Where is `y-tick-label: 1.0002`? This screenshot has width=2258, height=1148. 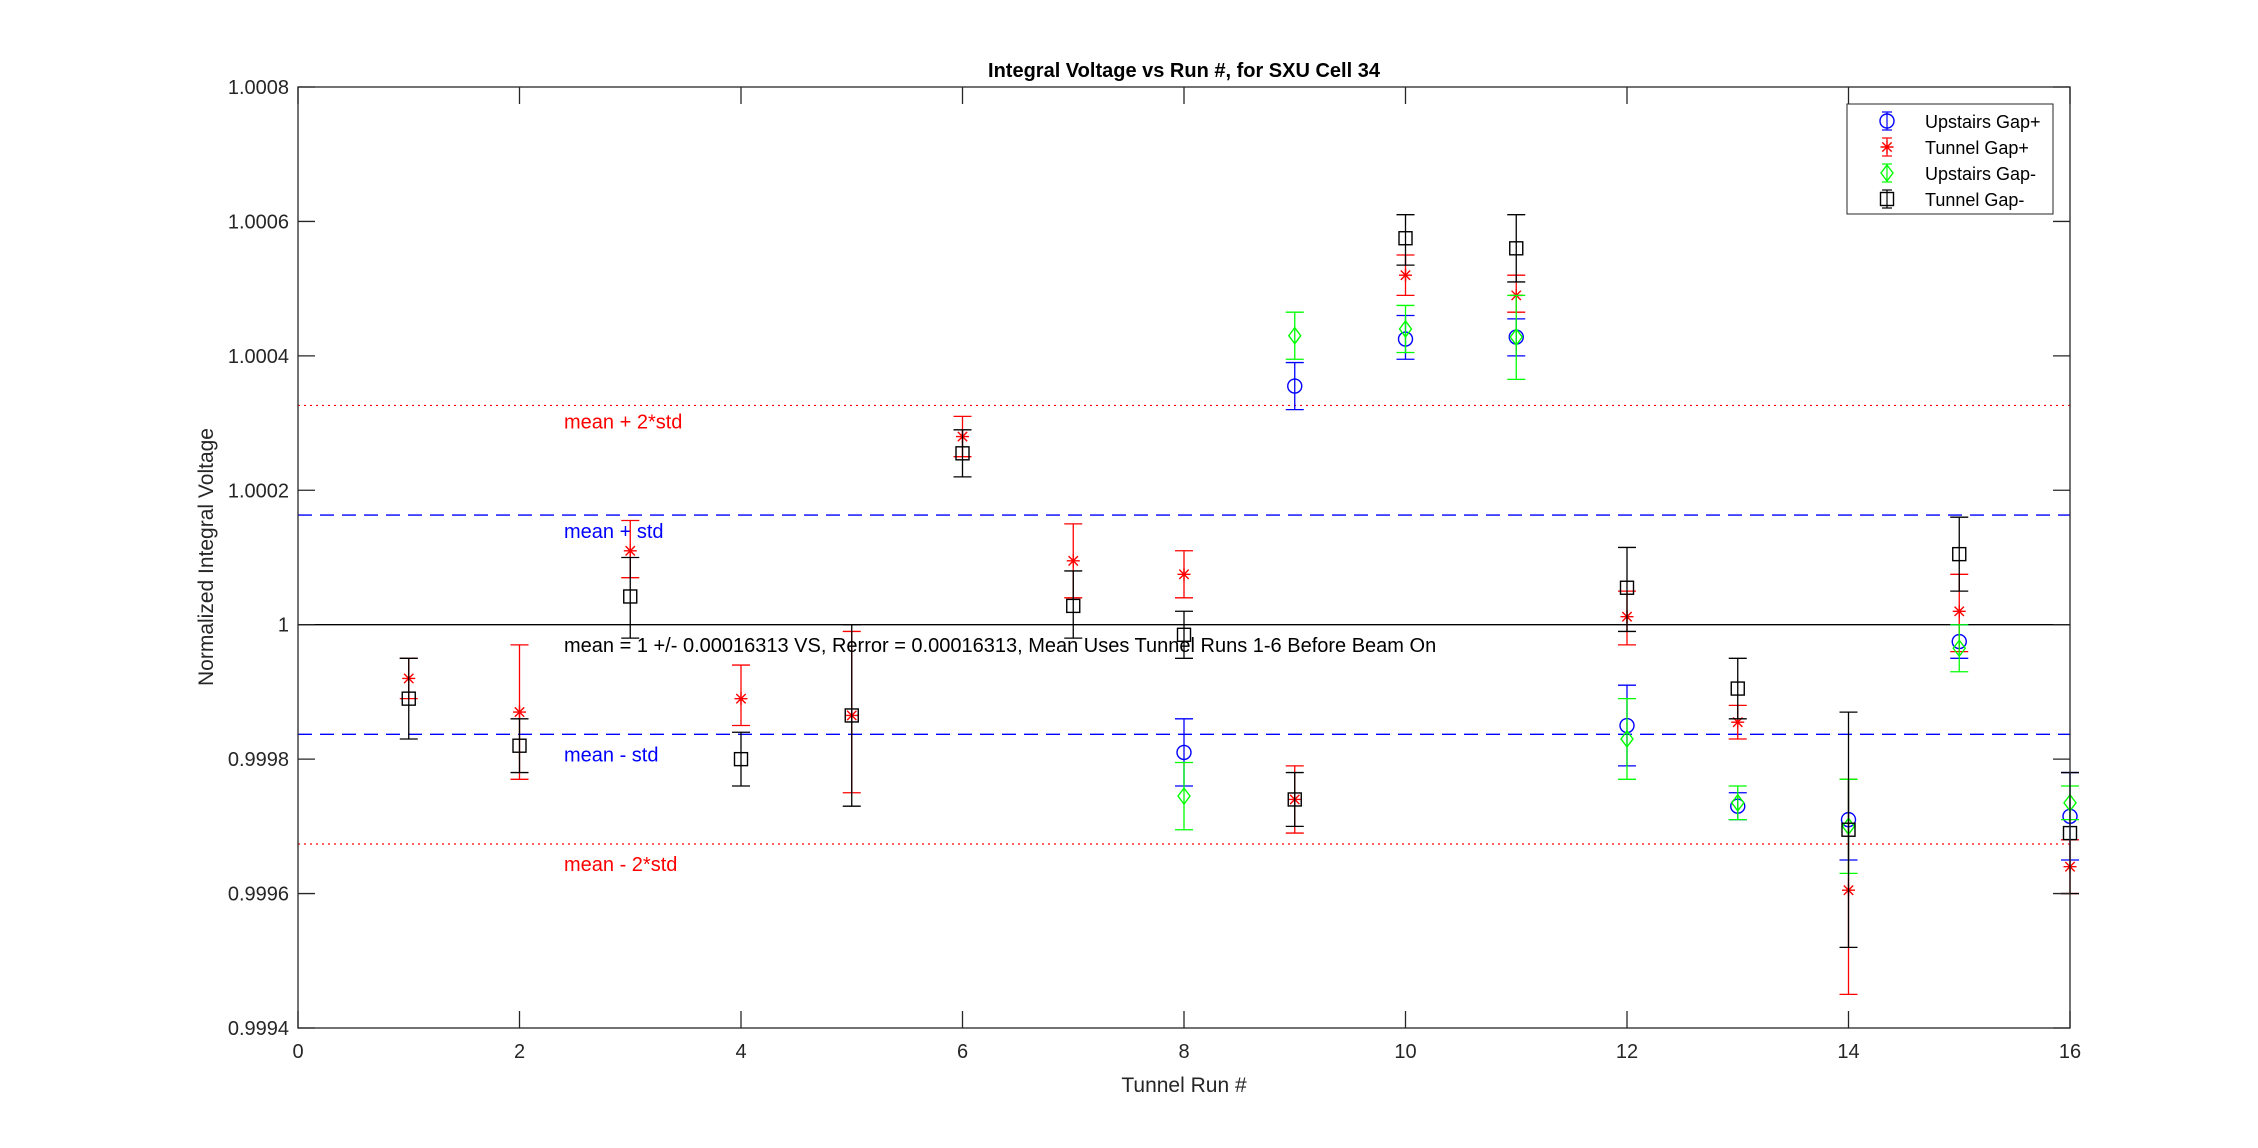 y-tick-label: 1.0002 is located at coordinates (258, 491).